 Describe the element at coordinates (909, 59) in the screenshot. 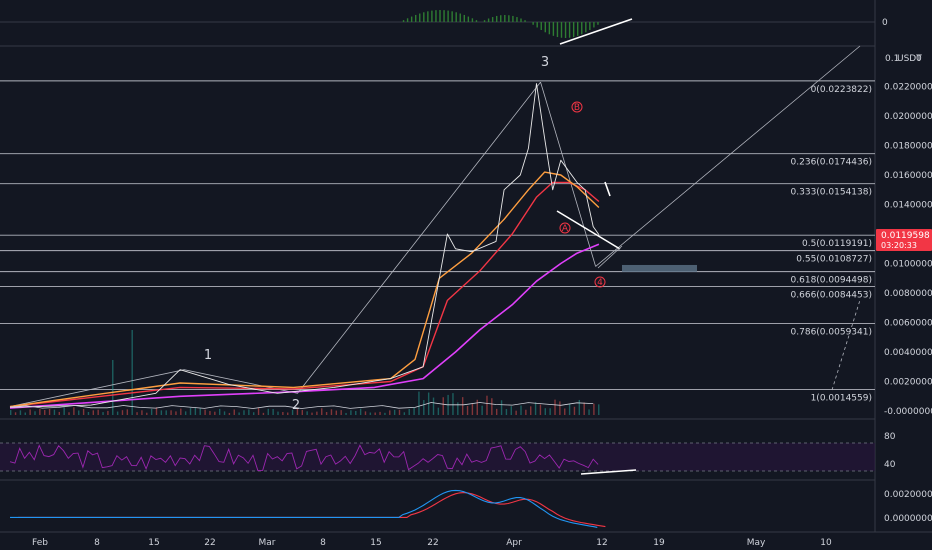

I see `quote-currency-label: USDT` at that location.